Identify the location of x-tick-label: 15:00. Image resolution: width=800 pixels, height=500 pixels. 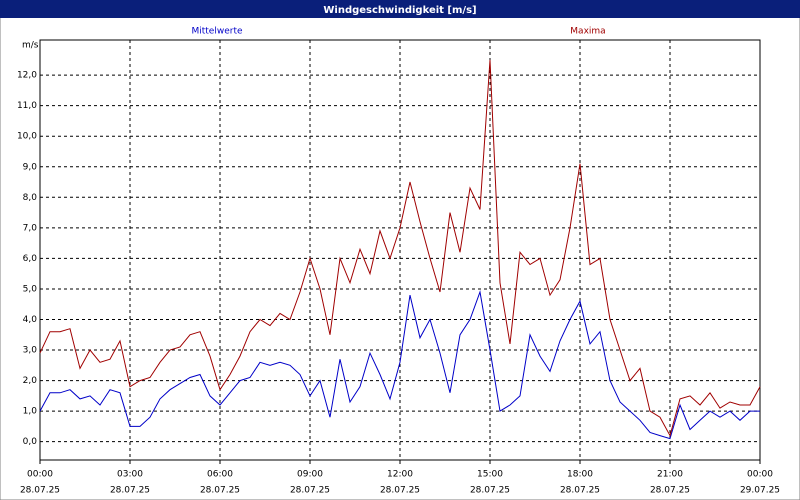
(490, 475).